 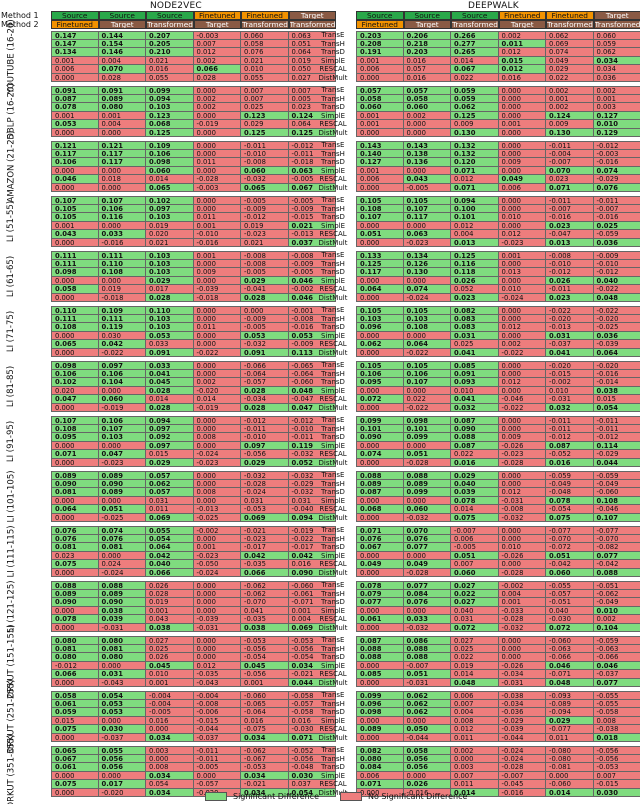 I want to click on table-cell: -0.022, so click(x=522, y=352).